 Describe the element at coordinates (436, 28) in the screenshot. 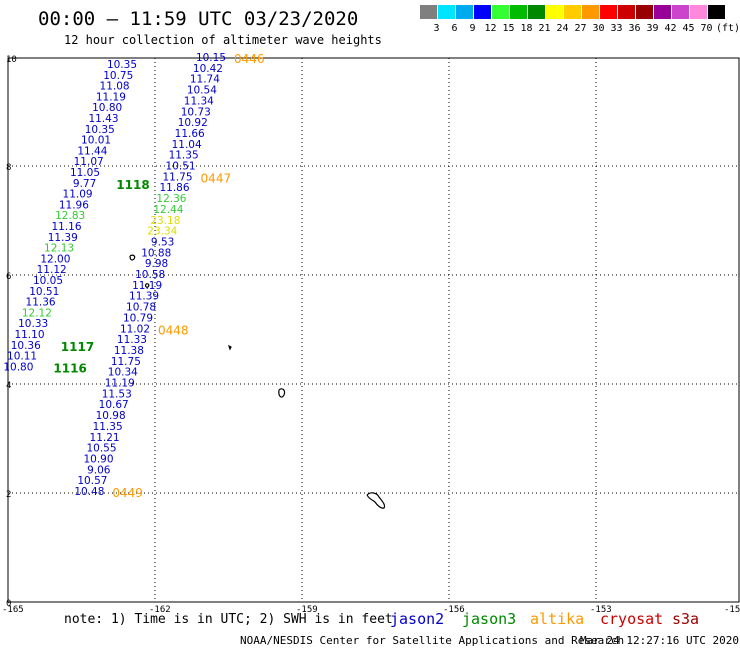

I see `legend-label: 3` at that location.